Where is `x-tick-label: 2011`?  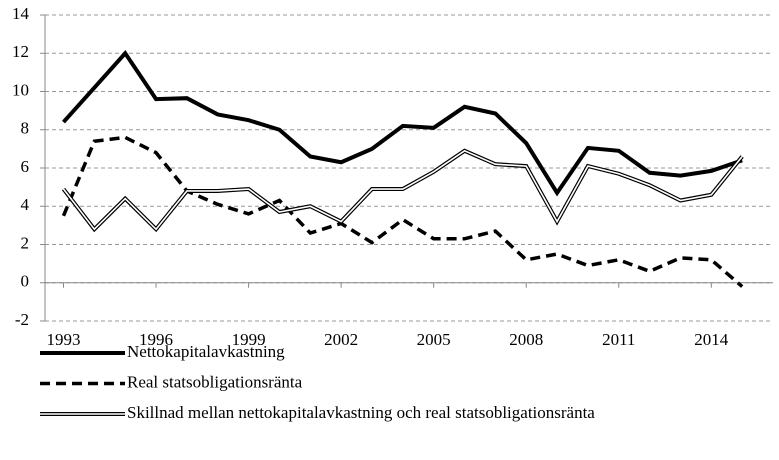
x-tick-label: 2011 is located at coordinates (618, 339).